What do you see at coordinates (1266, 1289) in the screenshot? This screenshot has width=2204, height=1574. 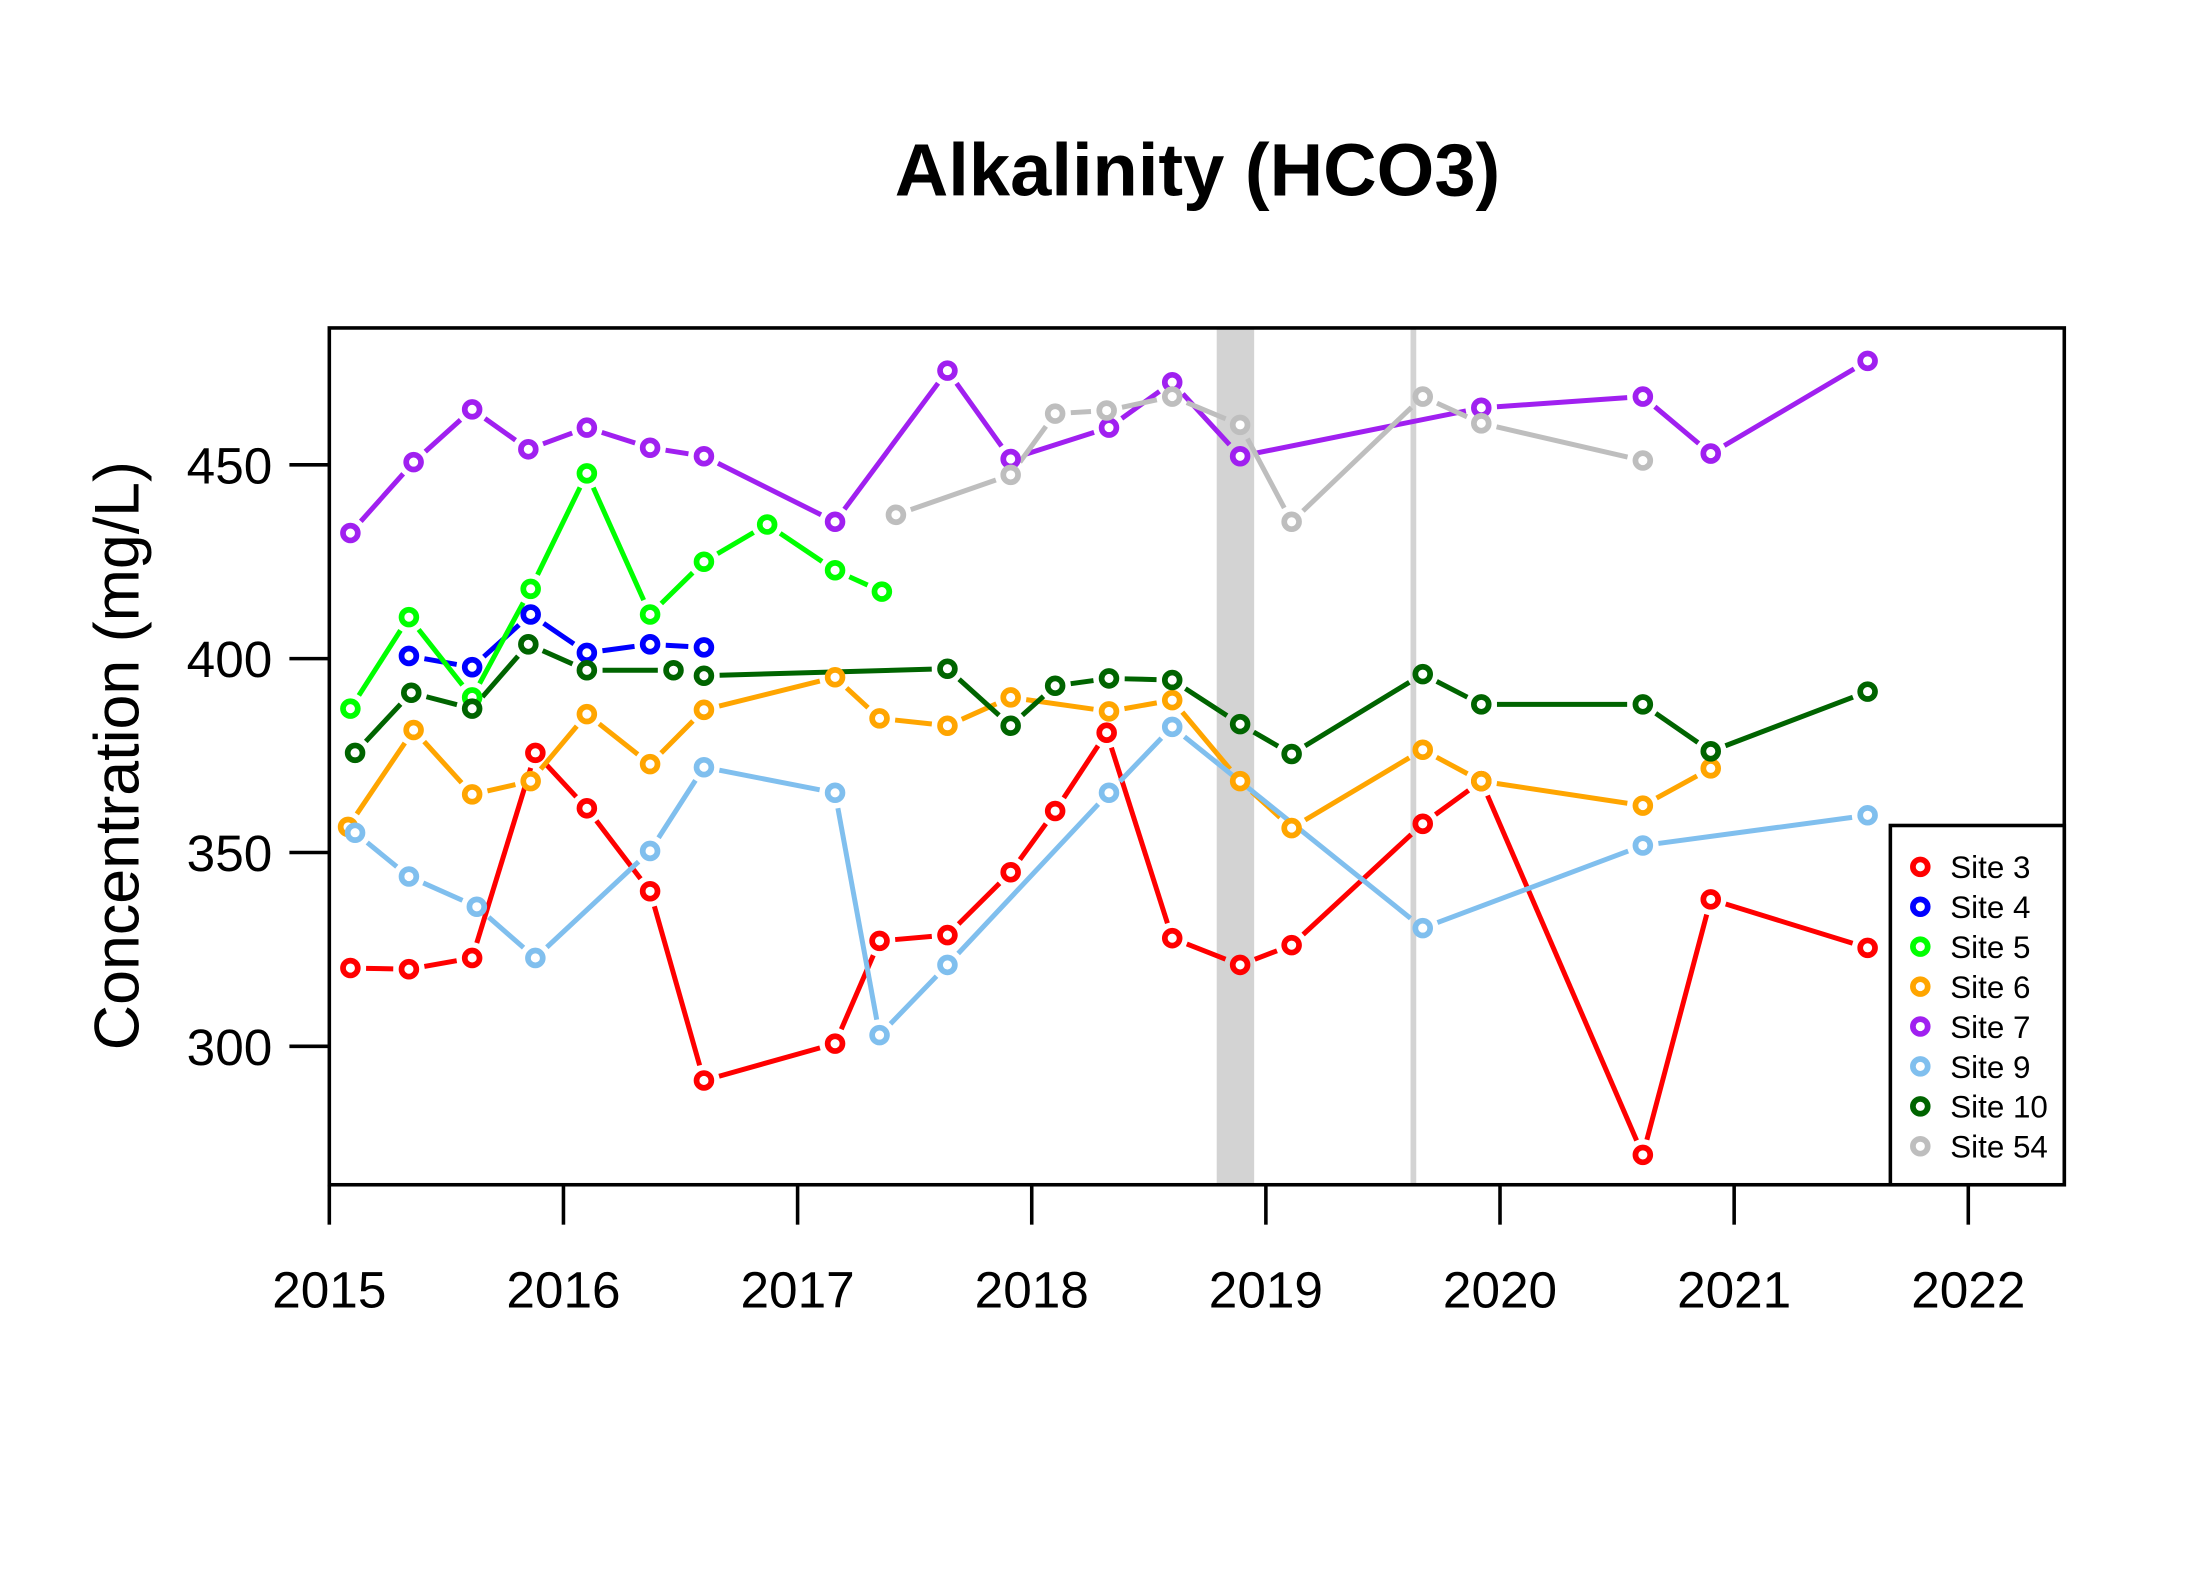 I see `x-tick-label: 2019` at bounding box center [1266, 1289].